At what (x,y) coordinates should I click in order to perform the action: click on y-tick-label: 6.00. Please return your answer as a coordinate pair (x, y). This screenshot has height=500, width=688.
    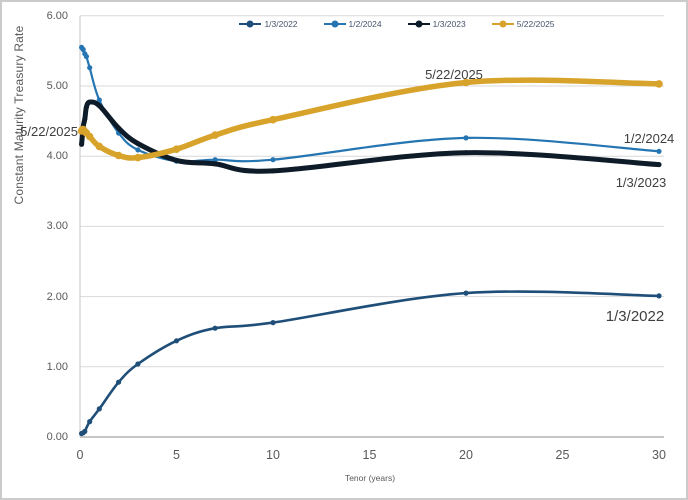
    Looking at the image, I should click on (57, 16).